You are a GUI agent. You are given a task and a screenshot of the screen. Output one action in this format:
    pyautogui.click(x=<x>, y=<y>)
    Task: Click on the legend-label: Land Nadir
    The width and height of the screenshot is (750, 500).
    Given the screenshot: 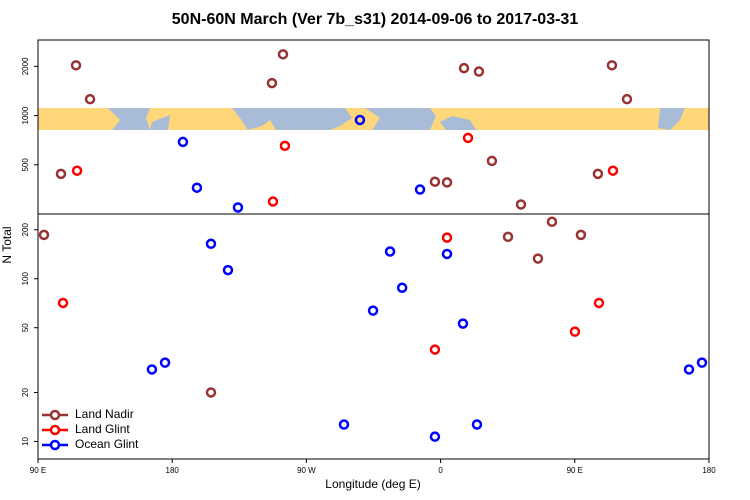 What is the action you would take?
    pyautogui.click(x=104, y=414)
    